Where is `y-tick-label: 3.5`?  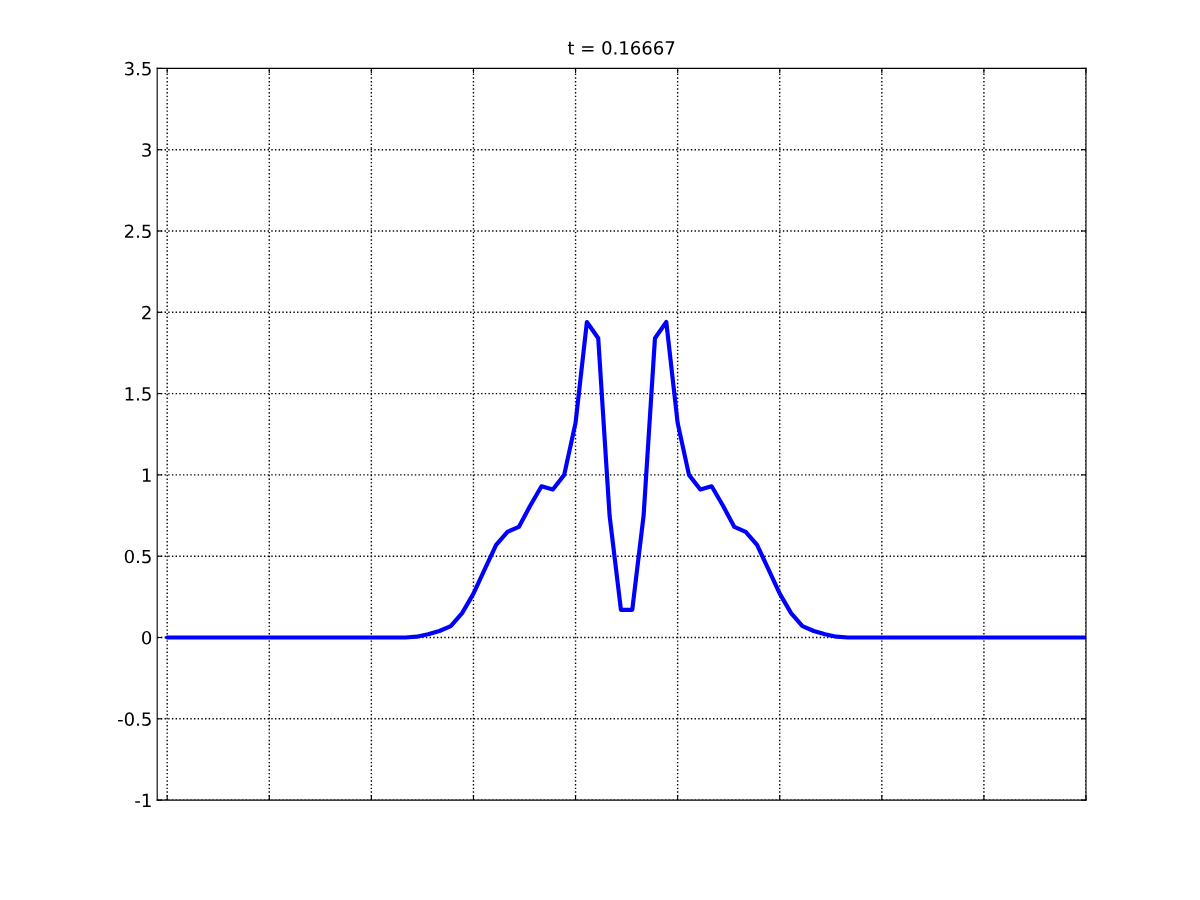
y-tick-label: 3.5 is located at coordinates (138, 68).